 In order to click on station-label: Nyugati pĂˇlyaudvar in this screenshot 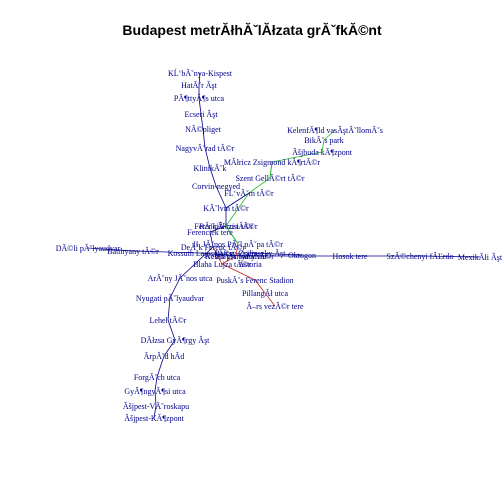, I will do `click(170, 298)`.